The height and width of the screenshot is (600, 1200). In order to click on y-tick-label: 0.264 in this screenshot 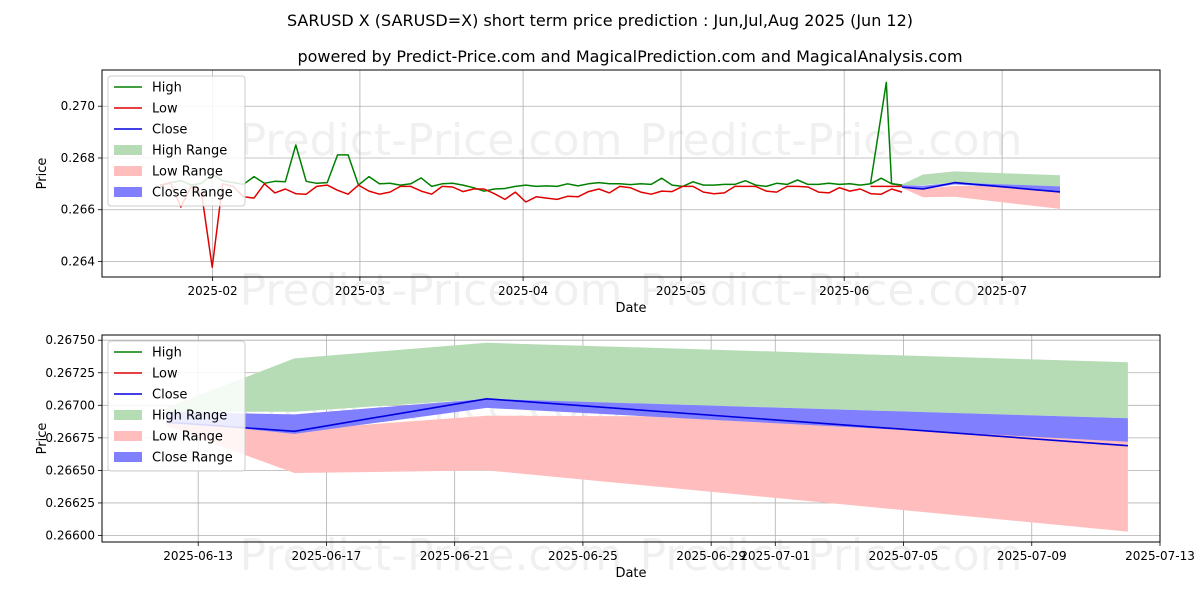, I will do `click(78, 261)`.